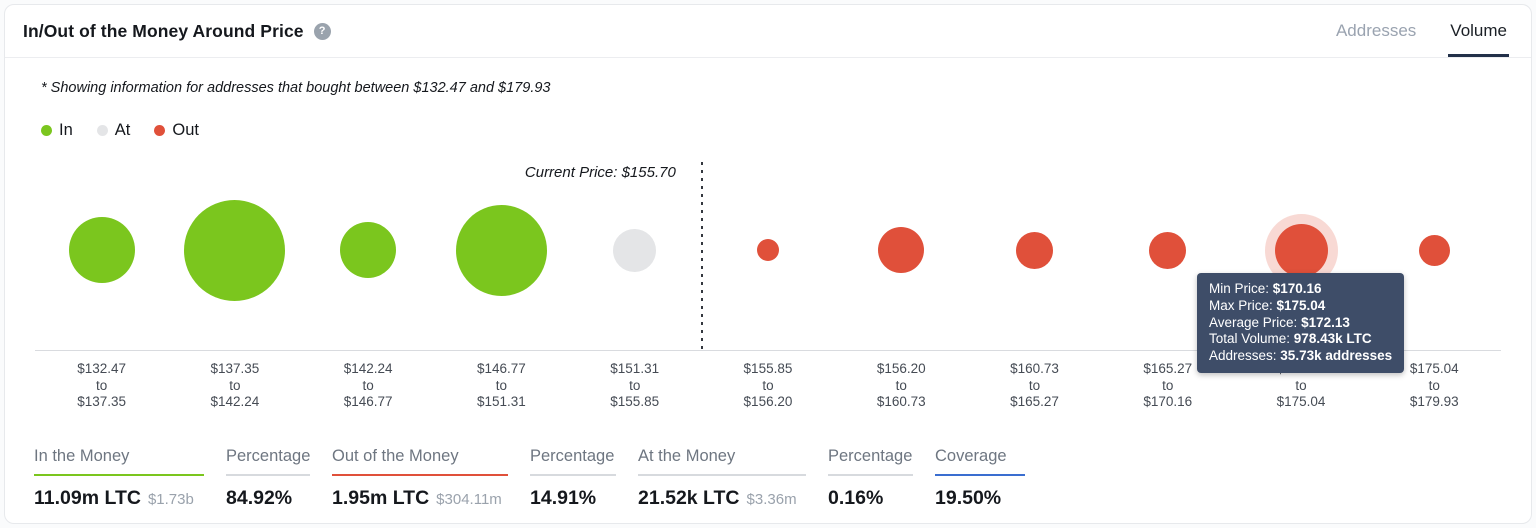 The image size is (1536, 528). I want to click on legend-item-at: At, so click(113, 130).